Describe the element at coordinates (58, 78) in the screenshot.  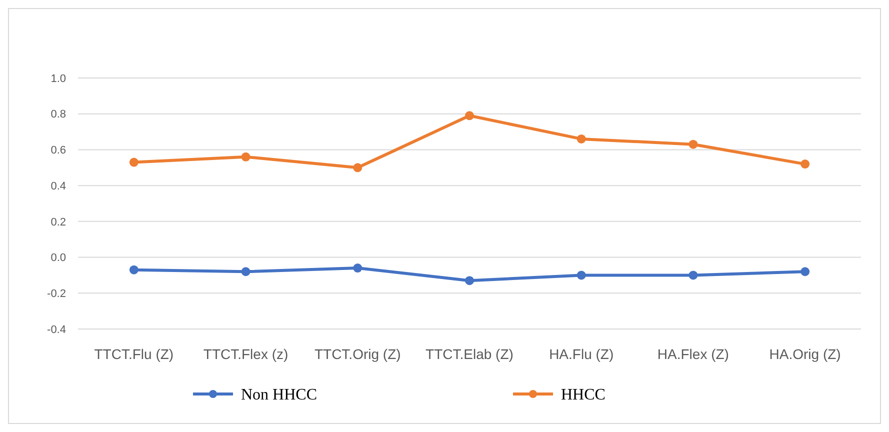
I see `y-tick-label: 1.0` at that location.